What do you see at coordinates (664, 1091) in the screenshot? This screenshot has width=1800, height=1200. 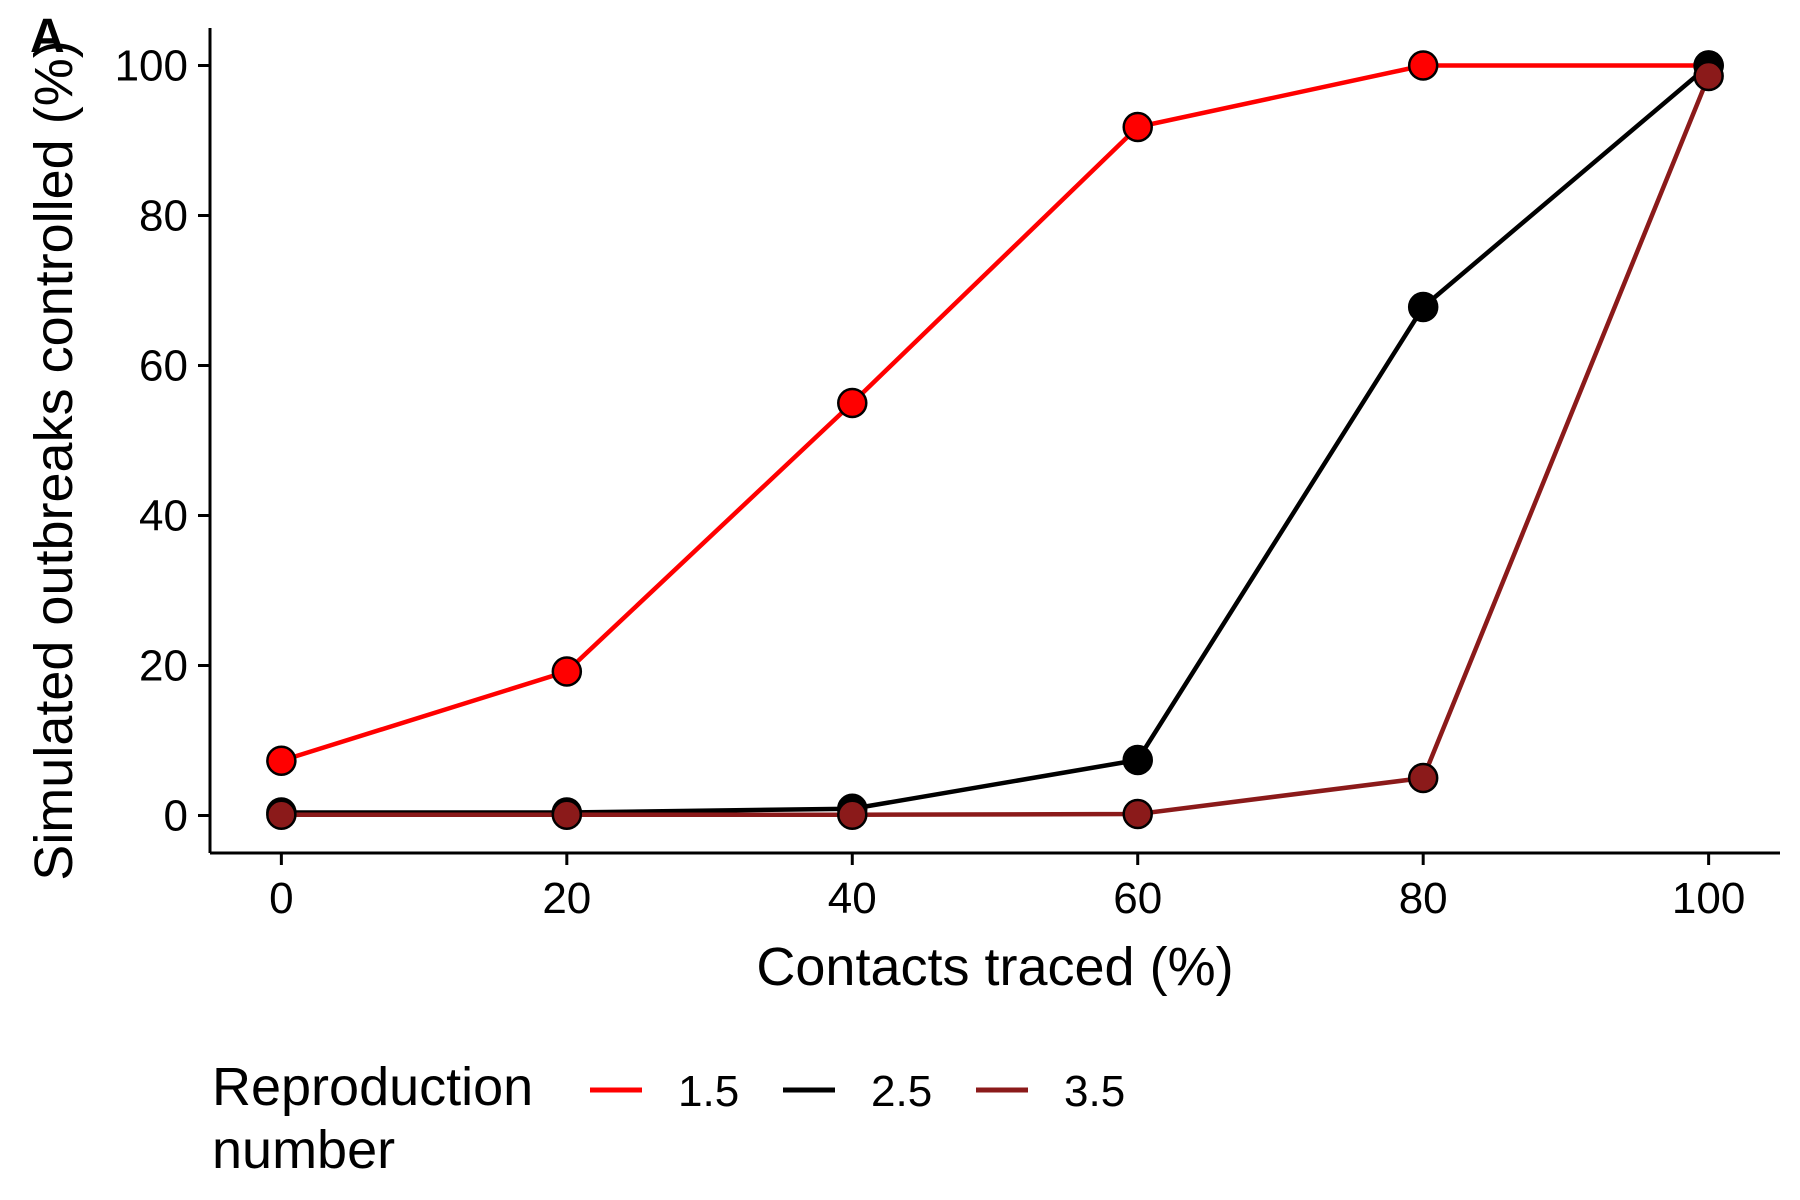 I see `legend-item: 1.5` at bounding box center [664, 1091].